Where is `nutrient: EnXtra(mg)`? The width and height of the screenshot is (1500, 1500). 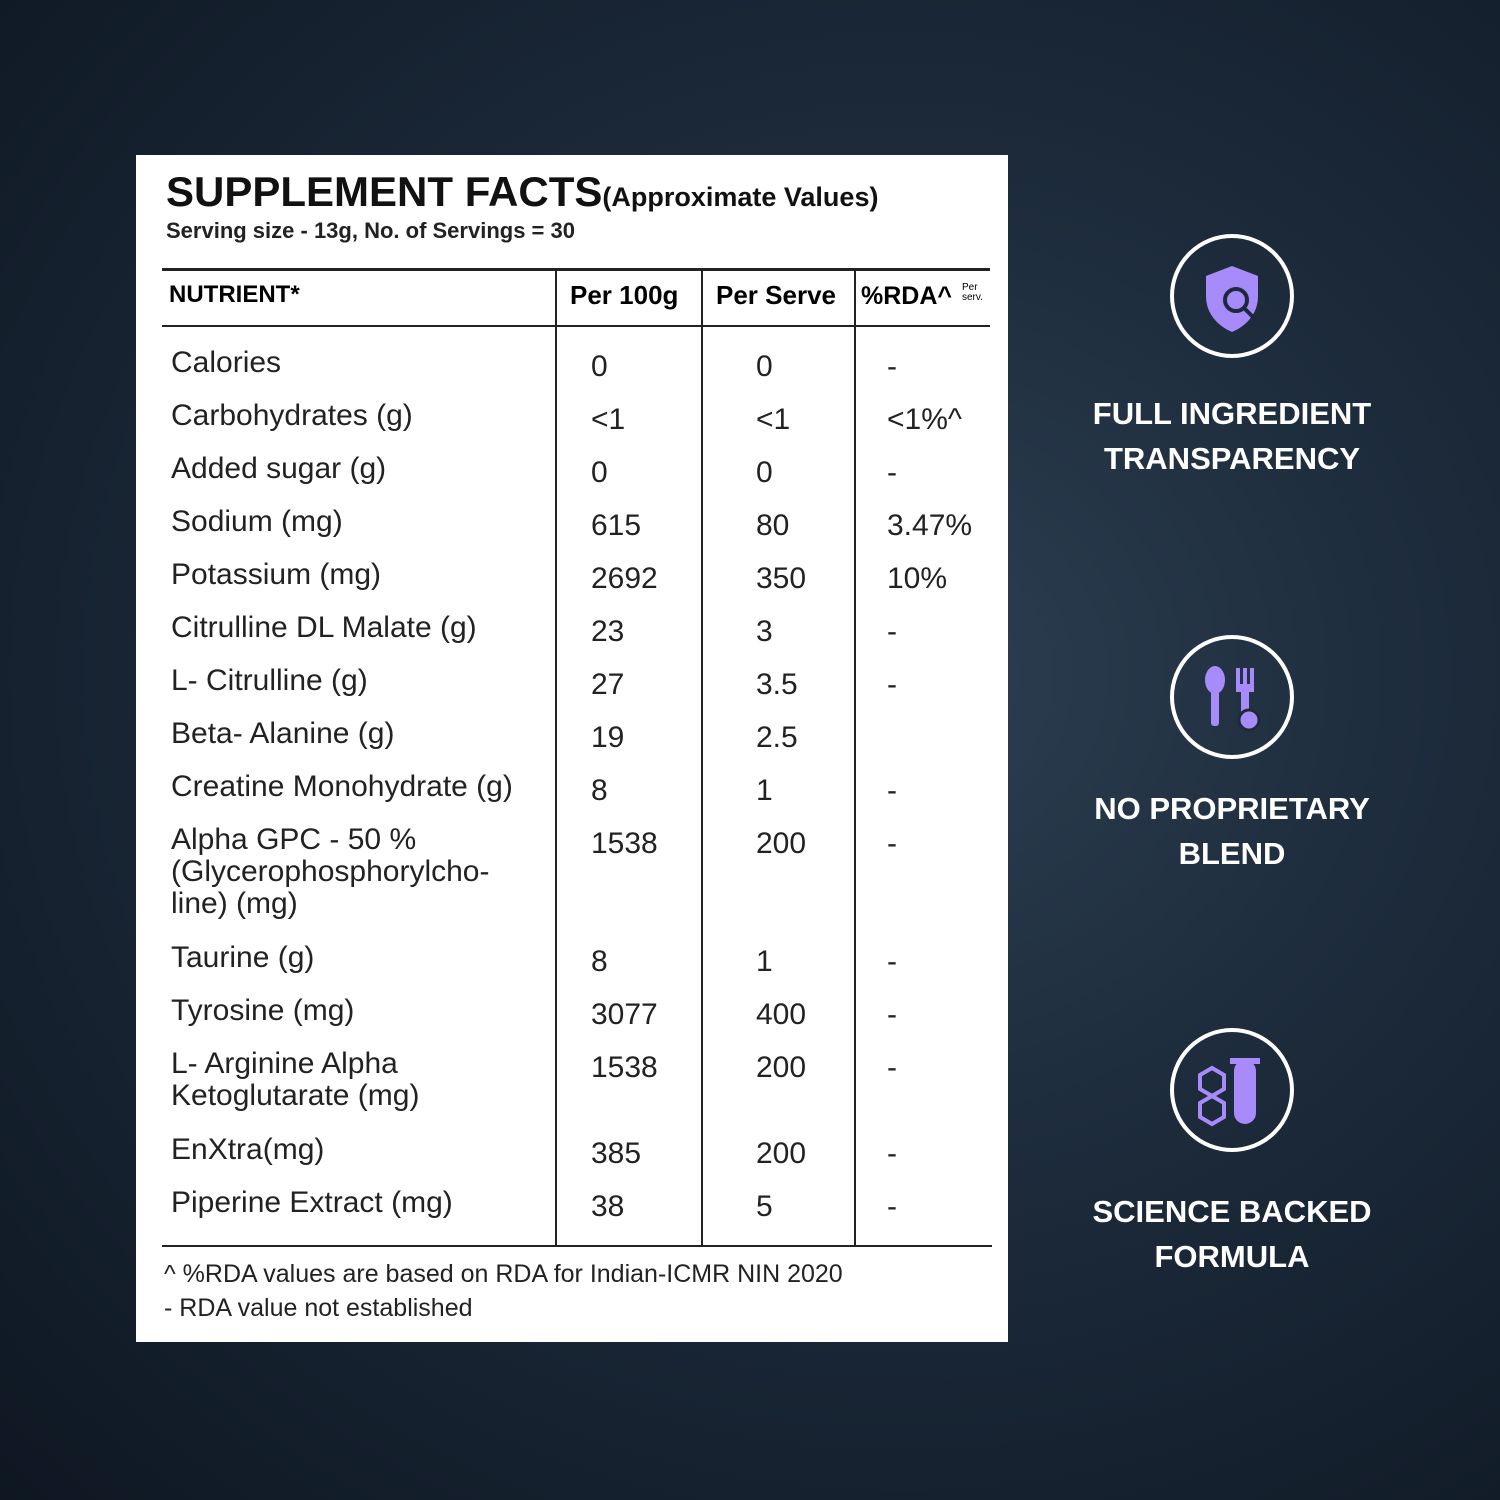 nutrient: EnXtra(mg) is located at coordinates (248, 1149).